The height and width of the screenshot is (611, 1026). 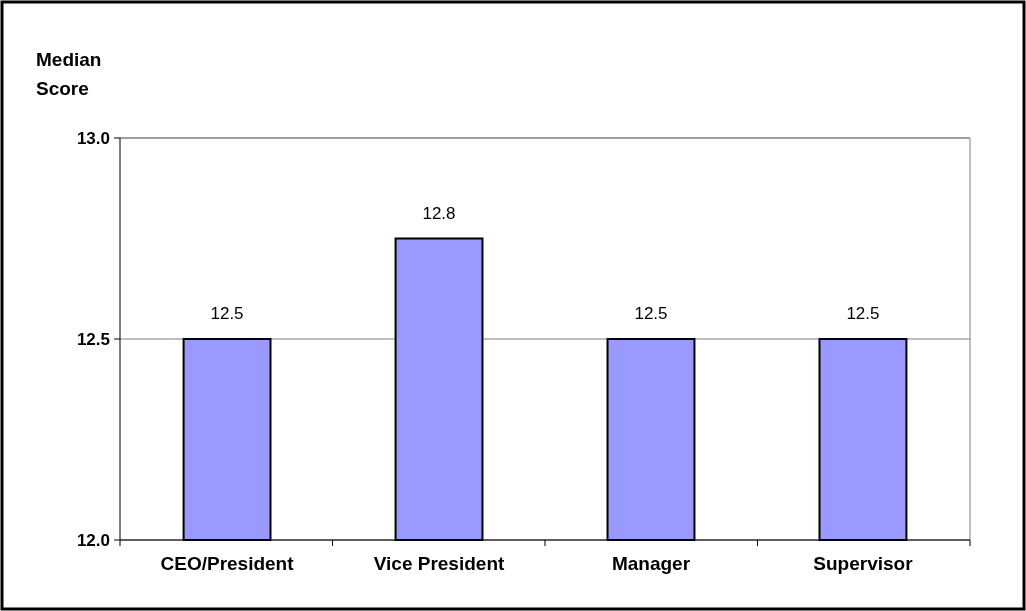 I want to click on x-tick-label: CEO/President, so click(x=227, y=563).